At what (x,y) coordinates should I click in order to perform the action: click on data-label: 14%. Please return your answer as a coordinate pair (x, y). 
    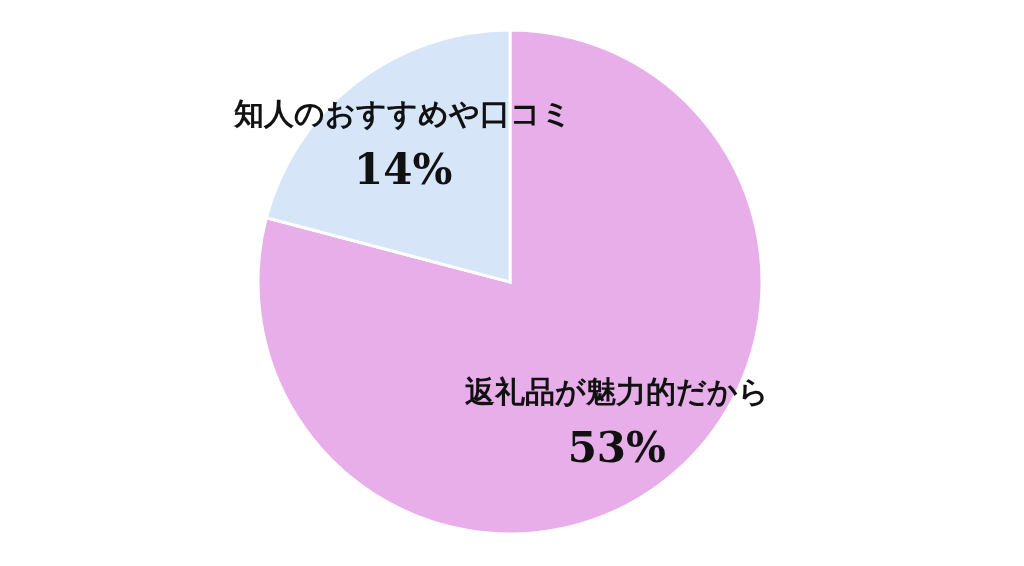
    Looking at the image, I should click on (403, 170).